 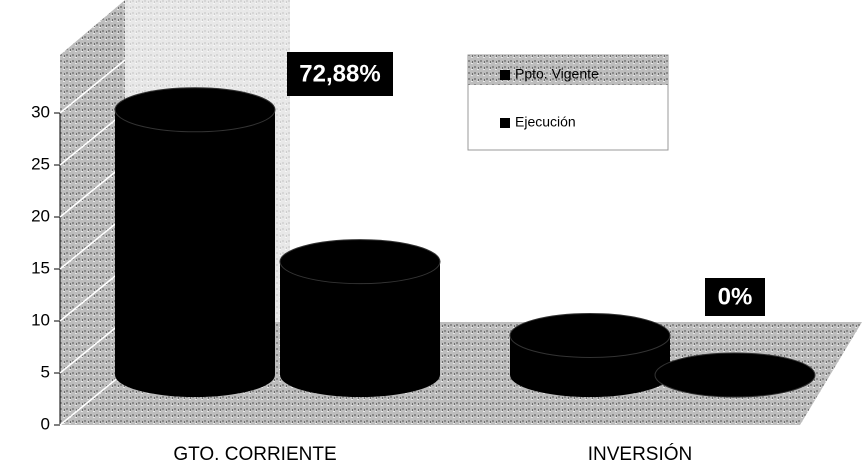 What do you see at coordinates (549, 98) in the screenshot?
I see `legend: Ppto. Vigente Ejecución` at bounding box center [549, 98].